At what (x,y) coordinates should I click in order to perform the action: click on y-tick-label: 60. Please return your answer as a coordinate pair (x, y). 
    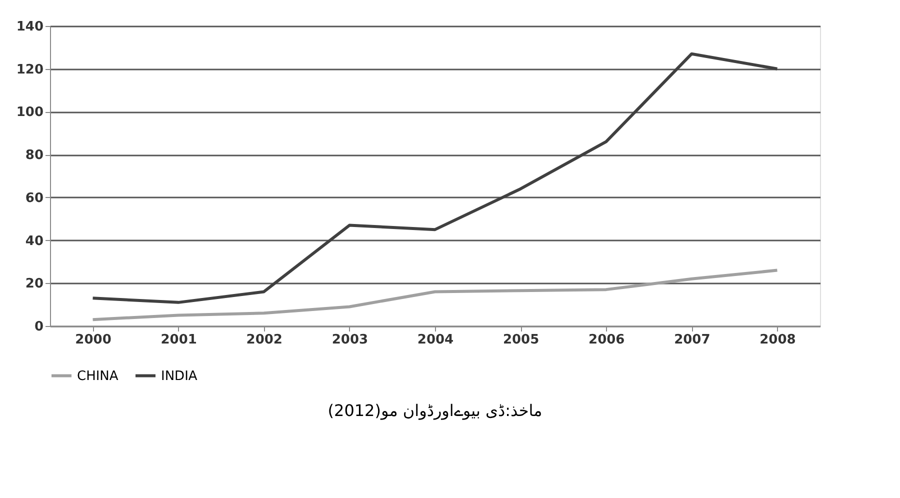
    Looking at the image, I should click on (34, 198).